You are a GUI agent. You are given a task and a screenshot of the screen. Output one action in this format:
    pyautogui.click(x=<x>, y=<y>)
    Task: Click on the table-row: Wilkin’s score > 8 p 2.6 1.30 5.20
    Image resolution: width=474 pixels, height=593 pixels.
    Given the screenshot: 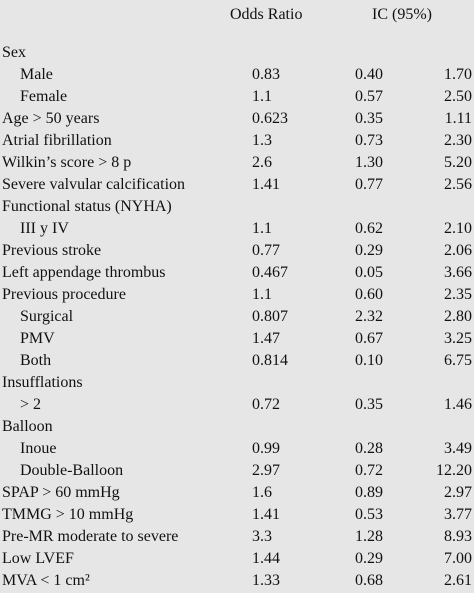 What is the action you would take?
    pyautogui.click(x=237, y=163)
    